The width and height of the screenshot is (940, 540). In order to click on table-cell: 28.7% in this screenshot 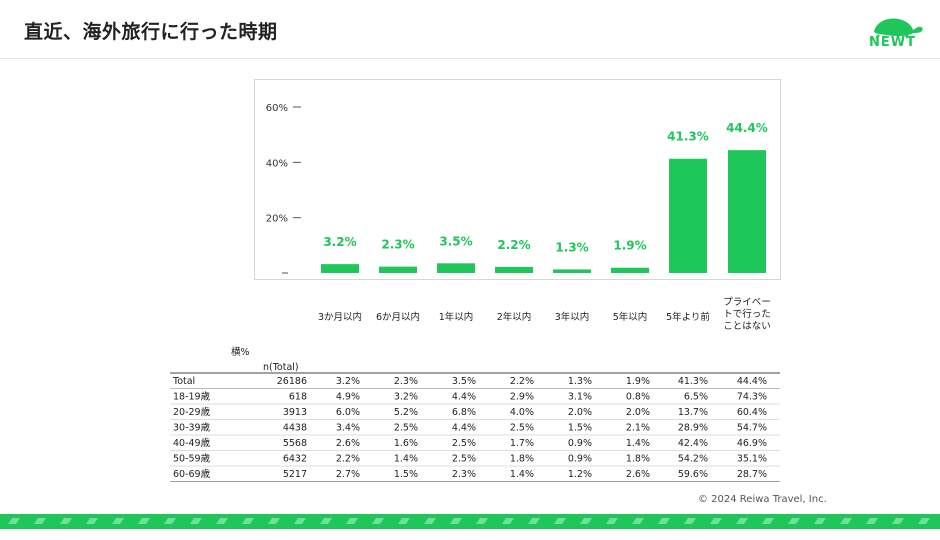, I will do `click(752, 474)`.